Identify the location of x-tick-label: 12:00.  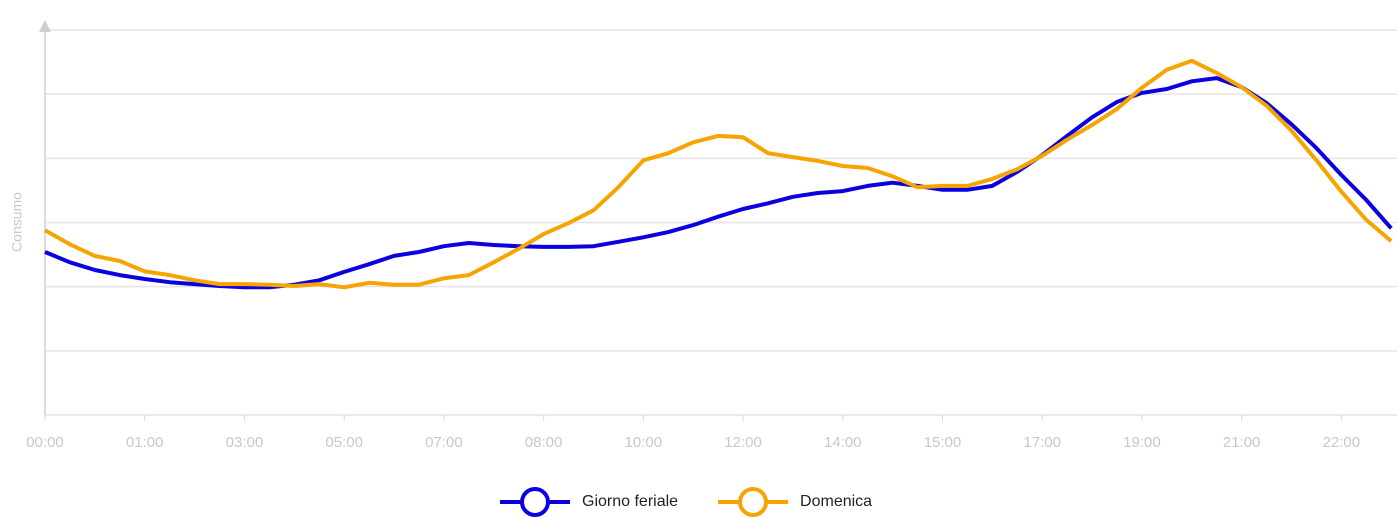
(743, 442).